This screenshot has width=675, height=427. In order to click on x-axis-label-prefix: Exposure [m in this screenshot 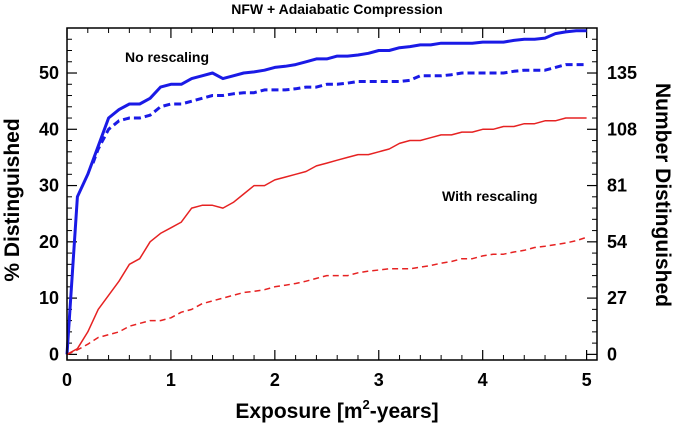, I will do `click(298, 411)`.